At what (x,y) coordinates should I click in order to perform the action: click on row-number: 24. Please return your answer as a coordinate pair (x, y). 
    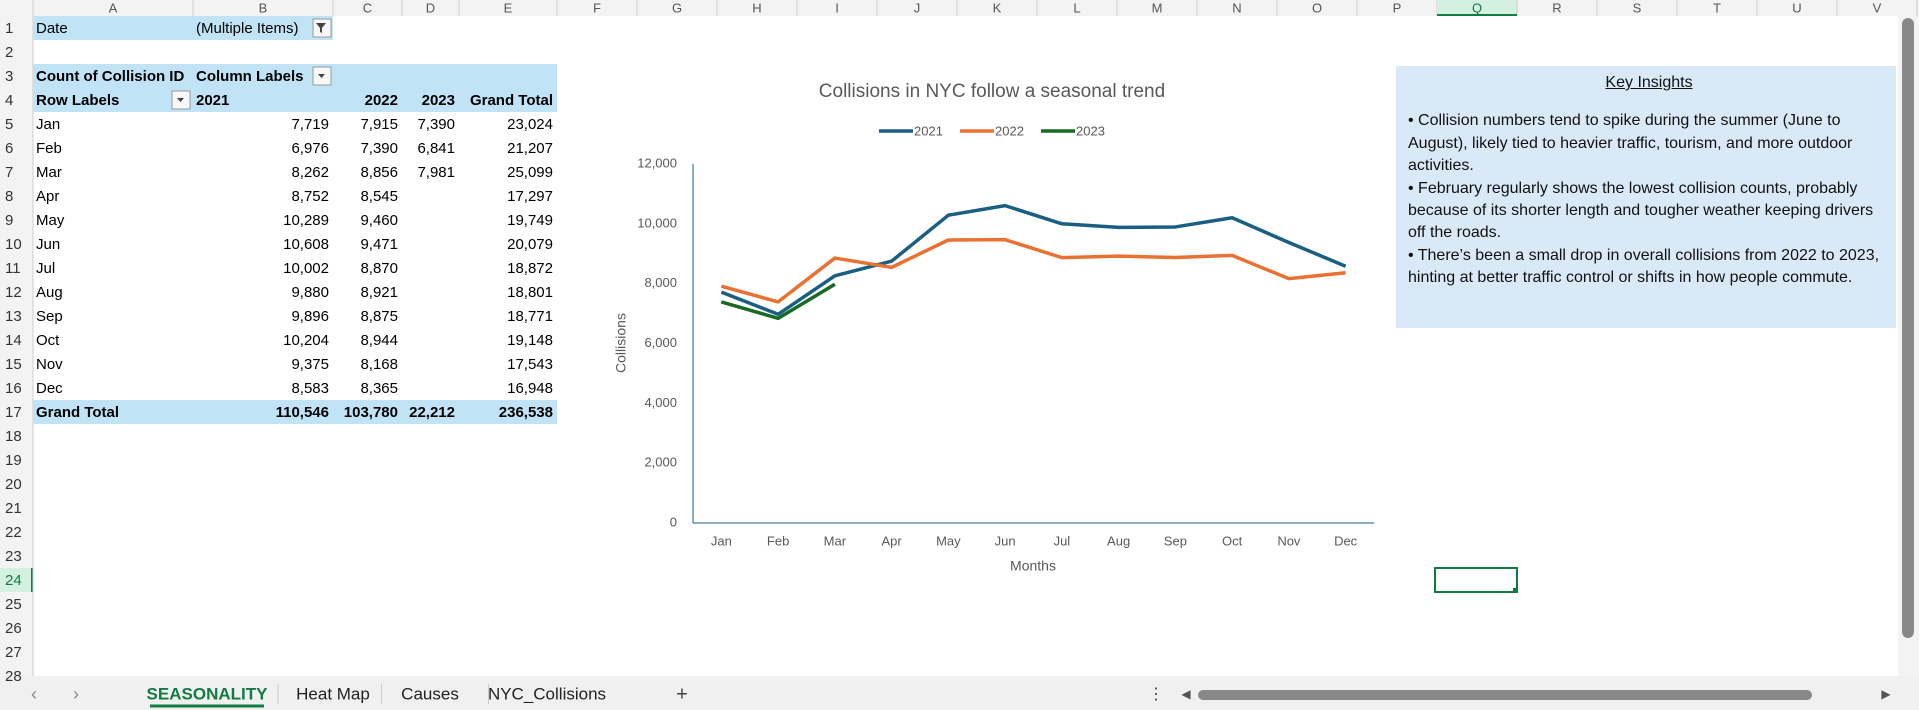
    Looking at the image, I should click on (13, 580).